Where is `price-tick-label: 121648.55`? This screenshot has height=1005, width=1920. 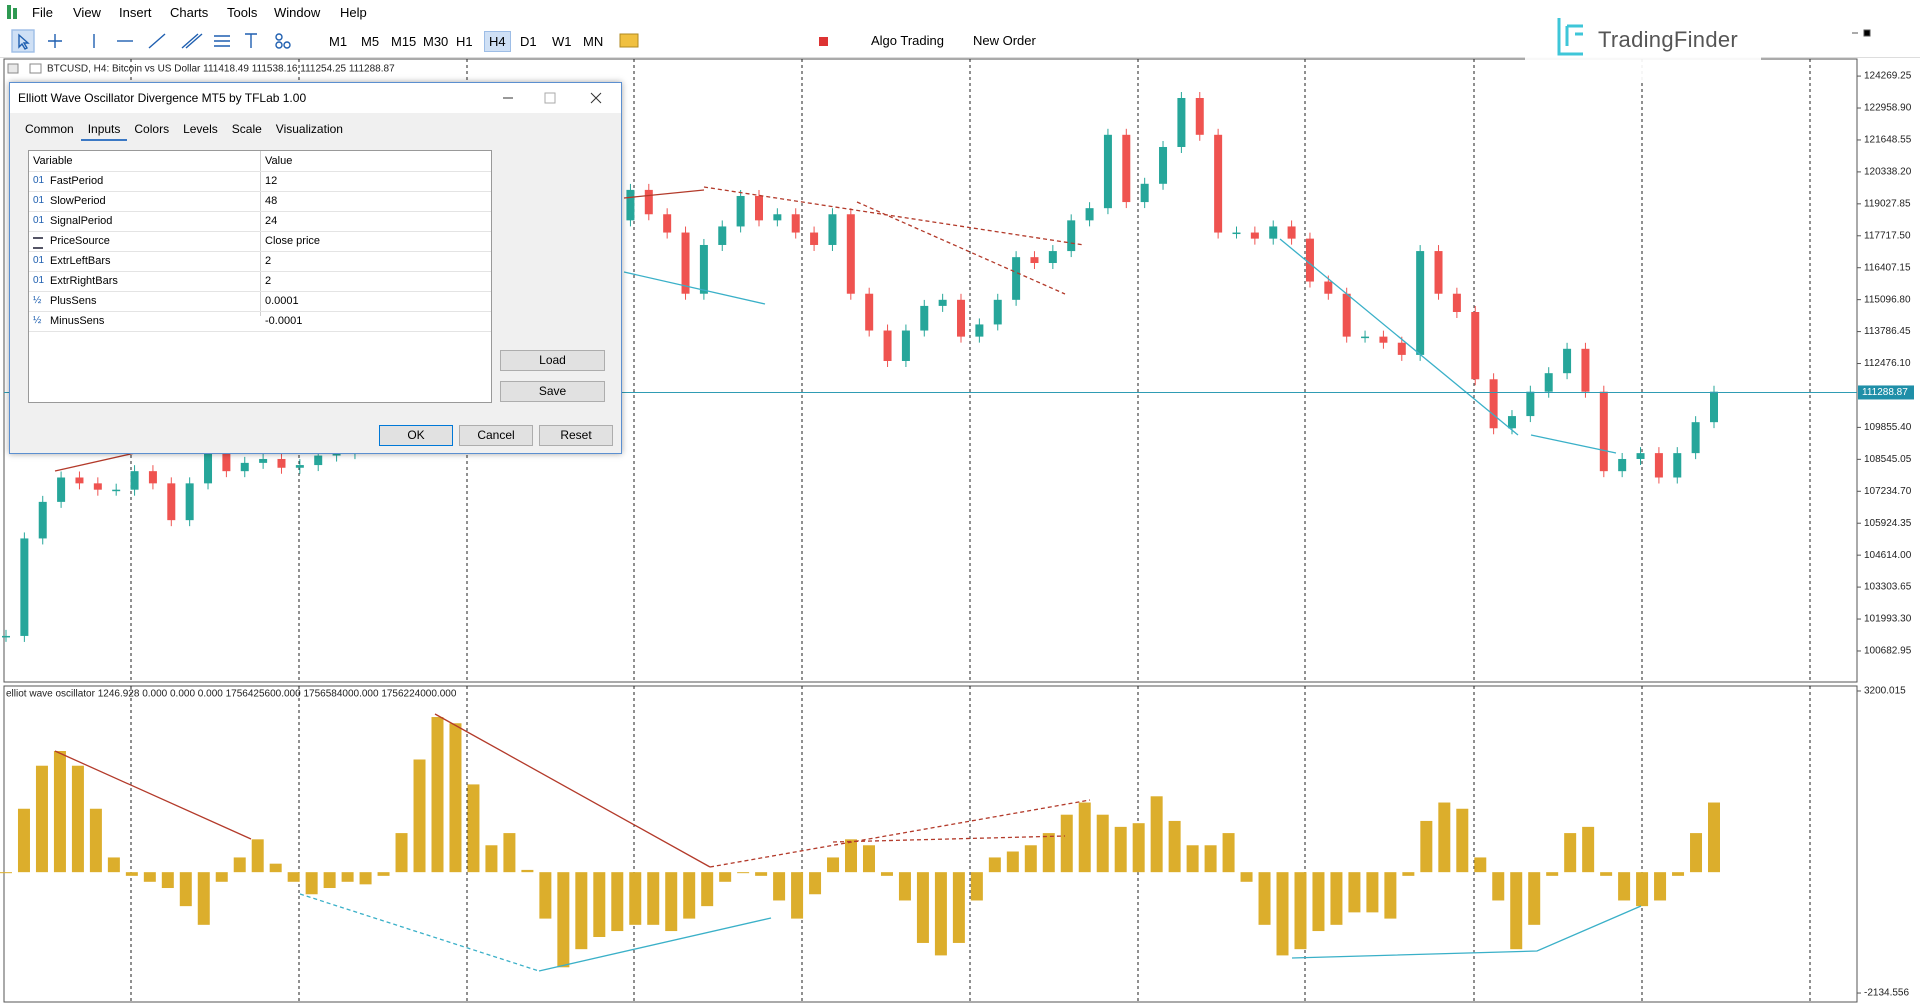
price-tick-label: 121648.55 is located at coordinates (1888, 140).